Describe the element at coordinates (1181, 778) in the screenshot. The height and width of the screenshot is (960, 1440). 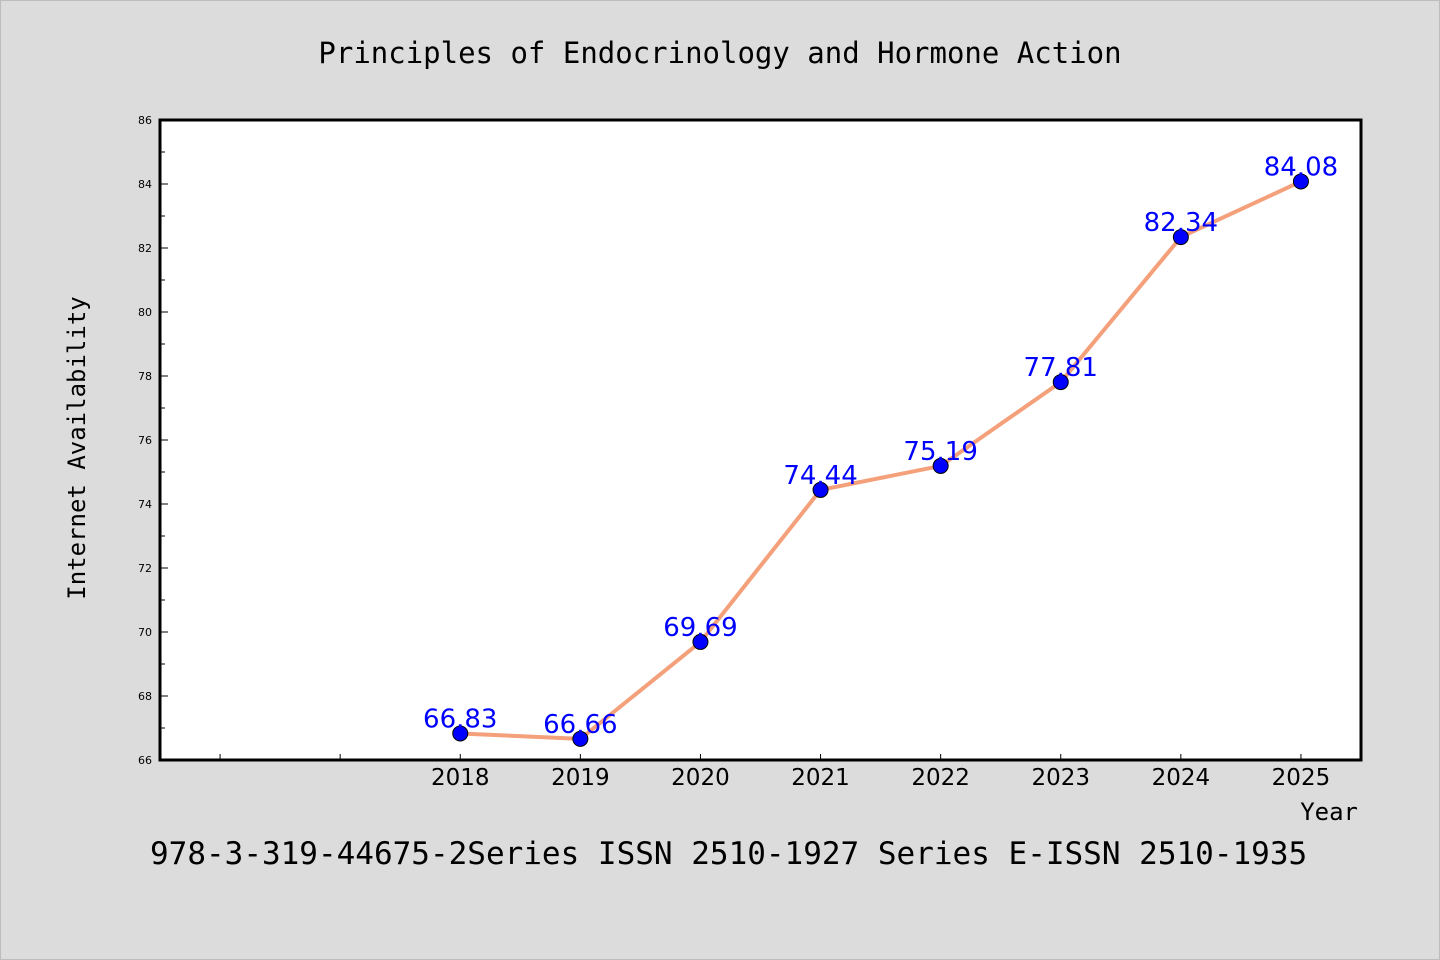
I see `x-tick-label: 2024` at that location.